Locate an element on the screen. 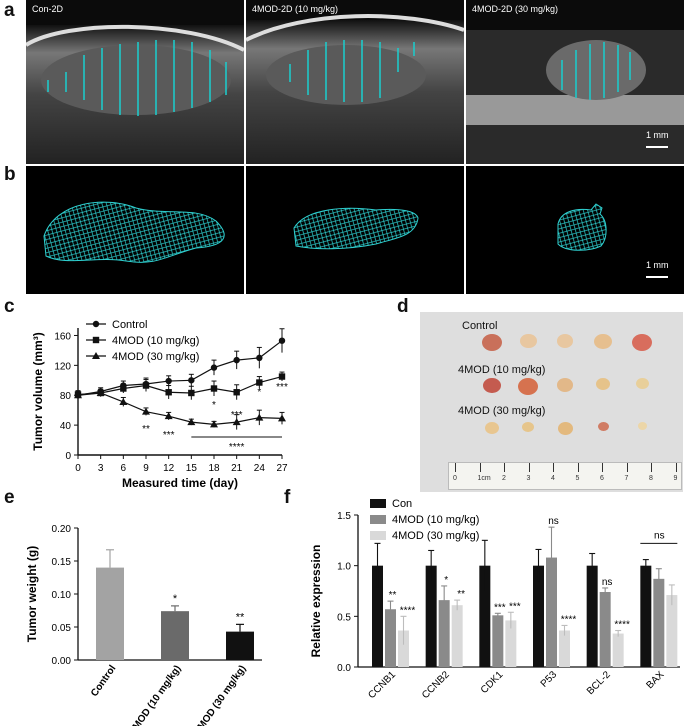  ultrasound-label: 4MOD-2D (30 mg/kg) is located at coordinates (515, 9).